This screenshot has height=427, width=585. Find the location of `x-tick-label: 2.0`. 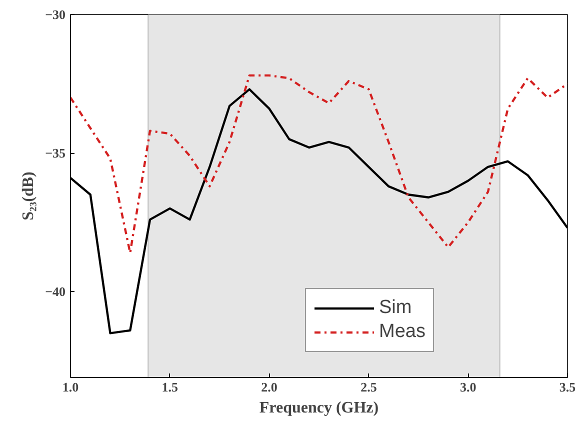

x-tick-label: 2.0 is located at coordinates (269, 387).